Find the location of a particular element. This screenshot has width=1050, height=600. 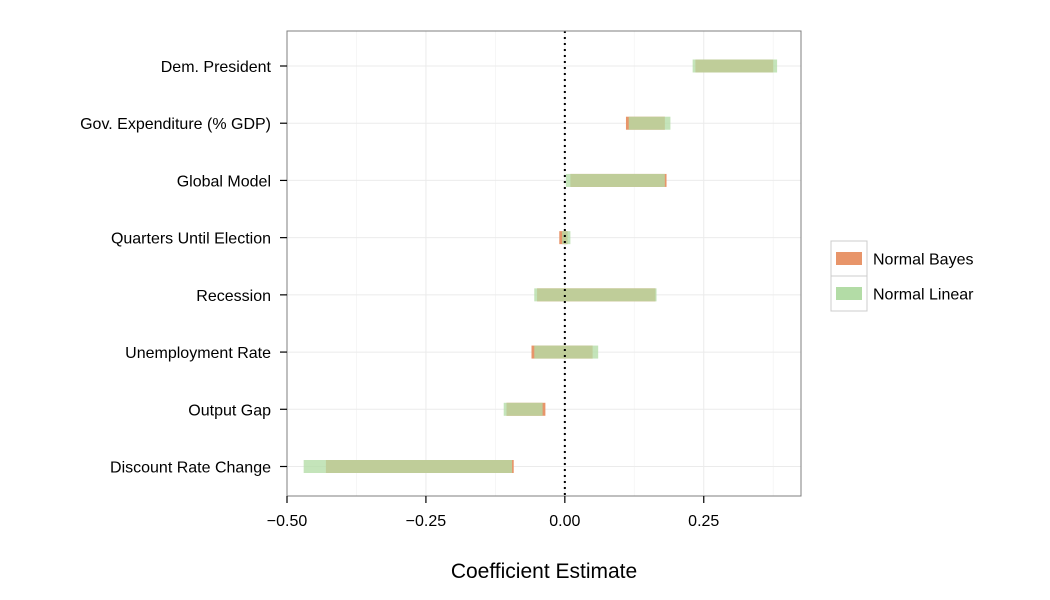

y-tick-label: Gov. Expenditure (% GDP) is located at coordinates (175, 124).